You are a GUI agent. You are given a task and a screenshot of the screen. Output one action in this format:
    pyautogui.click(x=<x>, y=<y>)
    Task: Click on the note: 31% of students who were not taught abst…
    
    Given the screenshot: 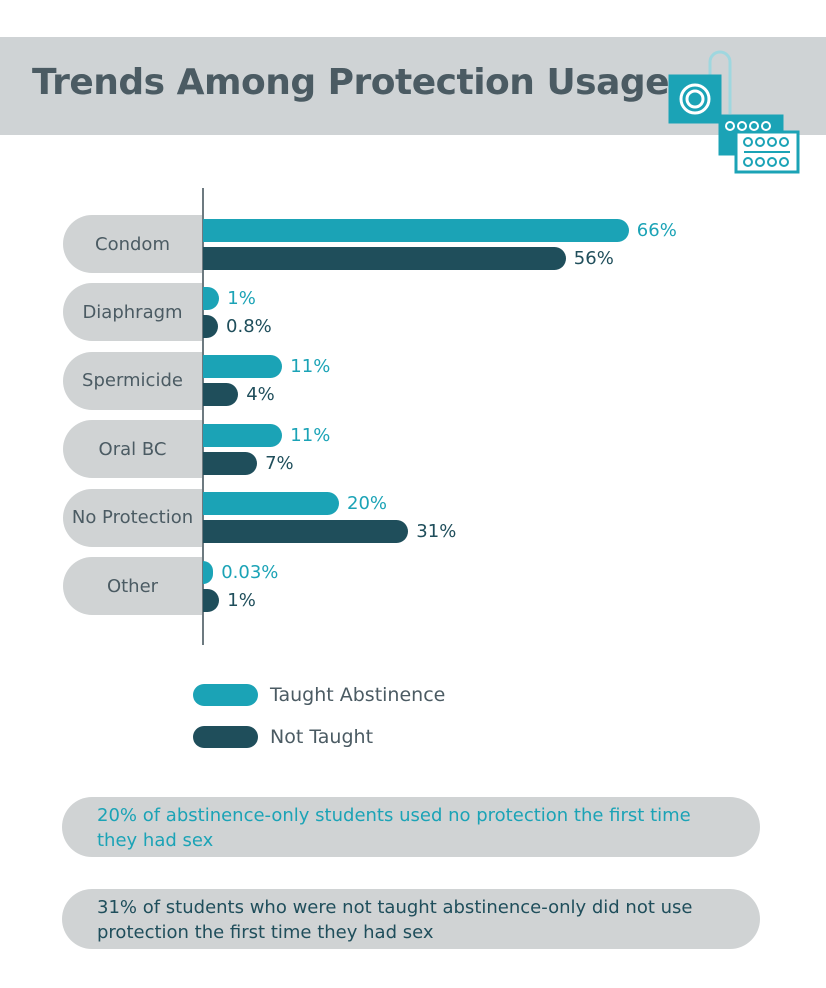 What is the action you would take?
    pyautogui.click(x=411, y=919)
    